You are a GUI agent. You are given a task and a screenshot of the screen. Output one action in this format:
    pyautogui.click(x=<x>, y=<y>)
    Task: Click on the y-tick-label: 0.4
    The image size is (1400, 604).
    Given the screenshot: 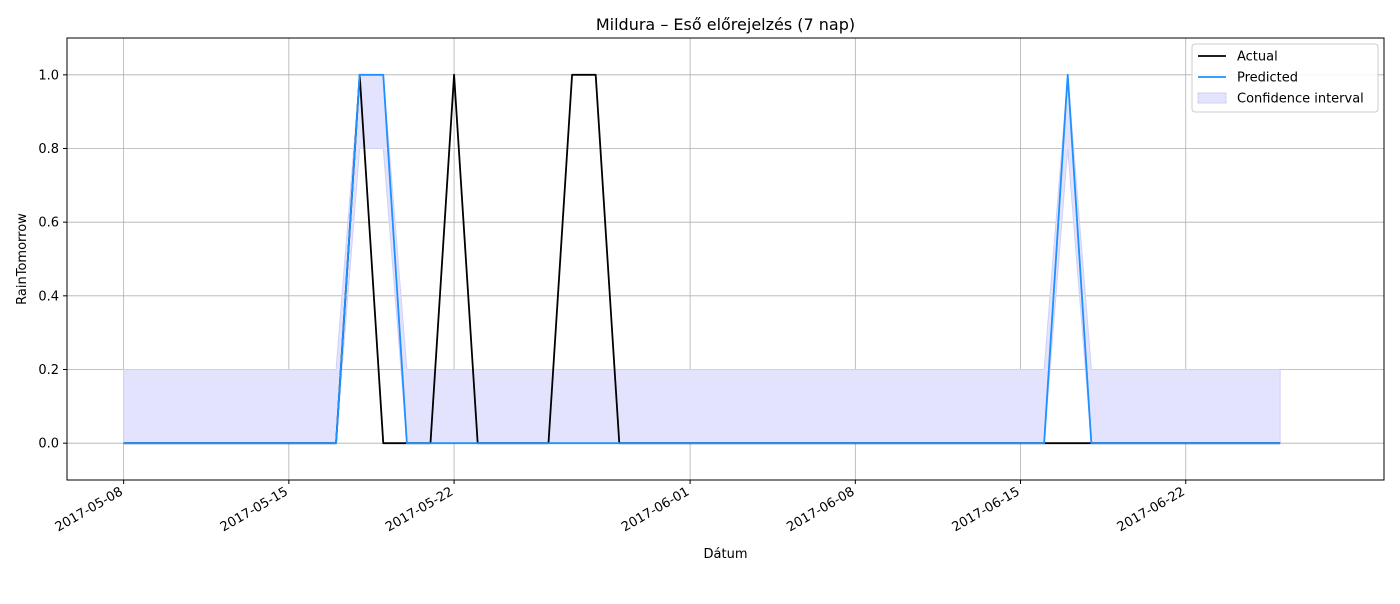 What is the action you would take?
    pyautogui.click(x=48, y=296)
    